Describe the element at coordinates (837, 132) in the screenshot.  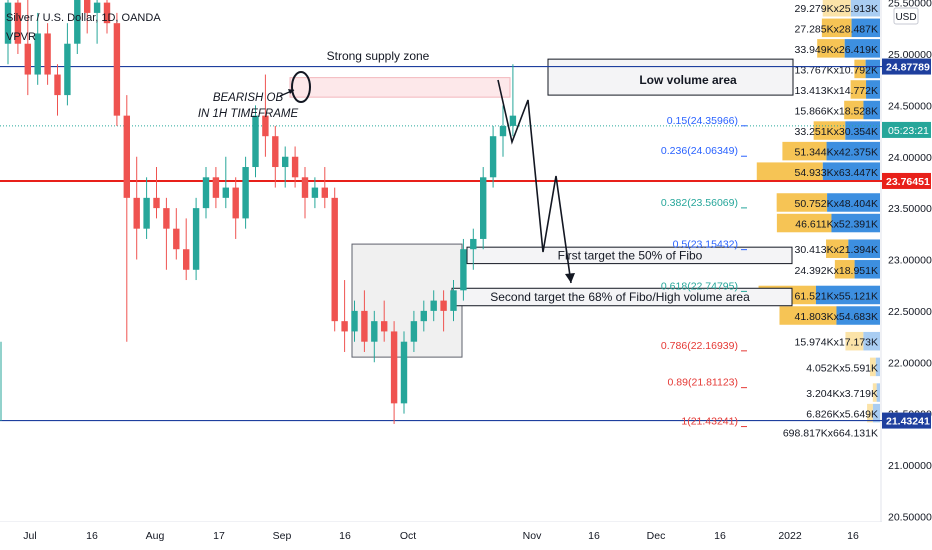
I see `volume-profile-label: 33.251Kx30.354K` at that location.